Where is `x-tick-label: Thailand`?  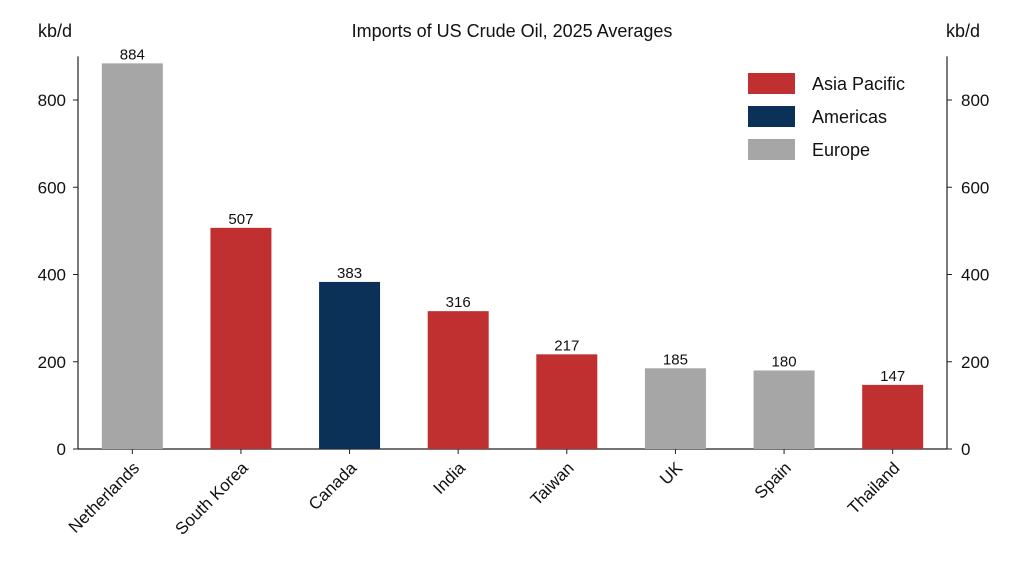
x-tick-label: Thailand is located at coordinates (874, 488).